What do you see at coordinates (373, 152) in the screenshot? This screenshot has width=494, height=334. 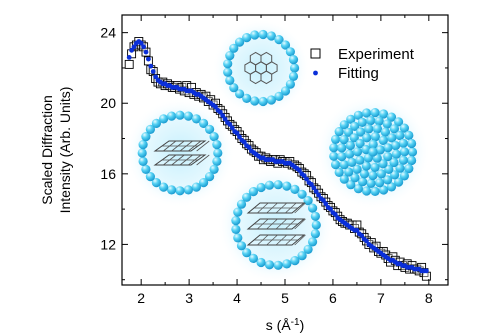 I see `inset-cluster-right` at bounding box center [373, 152].